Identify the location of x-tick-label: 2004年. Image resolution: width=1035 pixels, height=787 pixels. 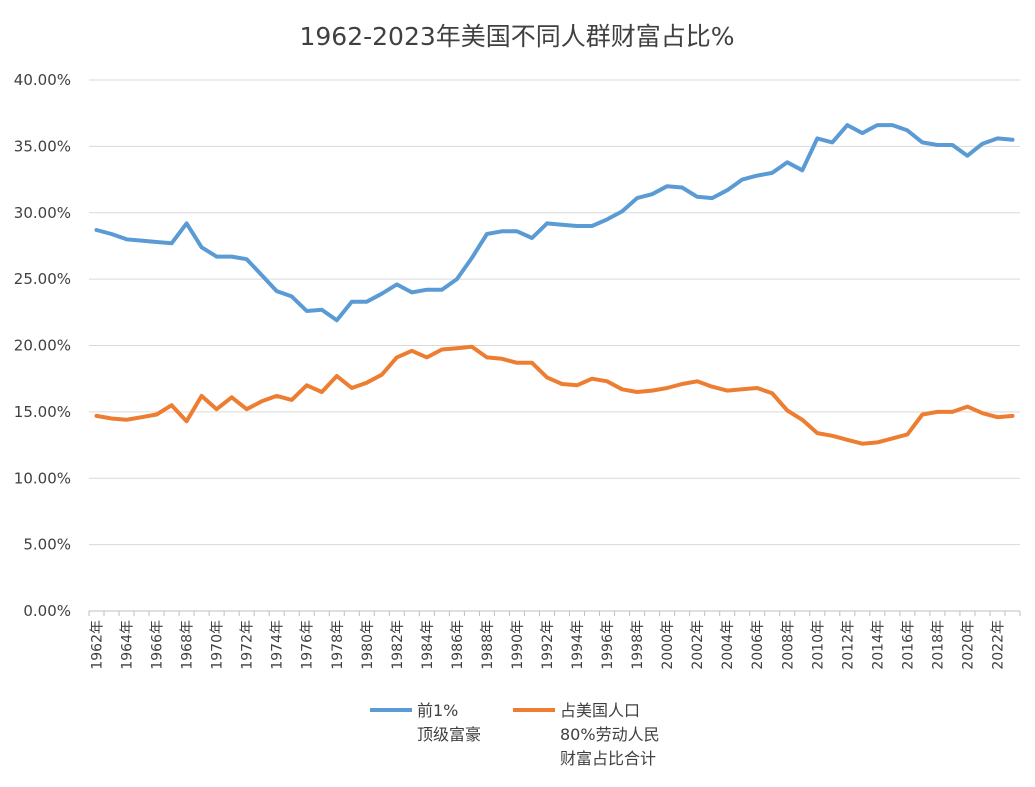
(728, 645).